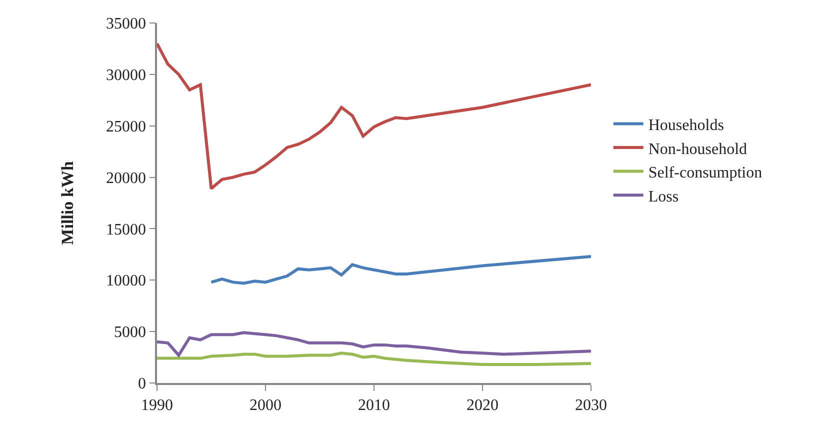 This screenshot has height=426, width=838. Describe the element at coordinates (126, 178) in the screenshot. I see `y-tick-label: 20000` at that location.